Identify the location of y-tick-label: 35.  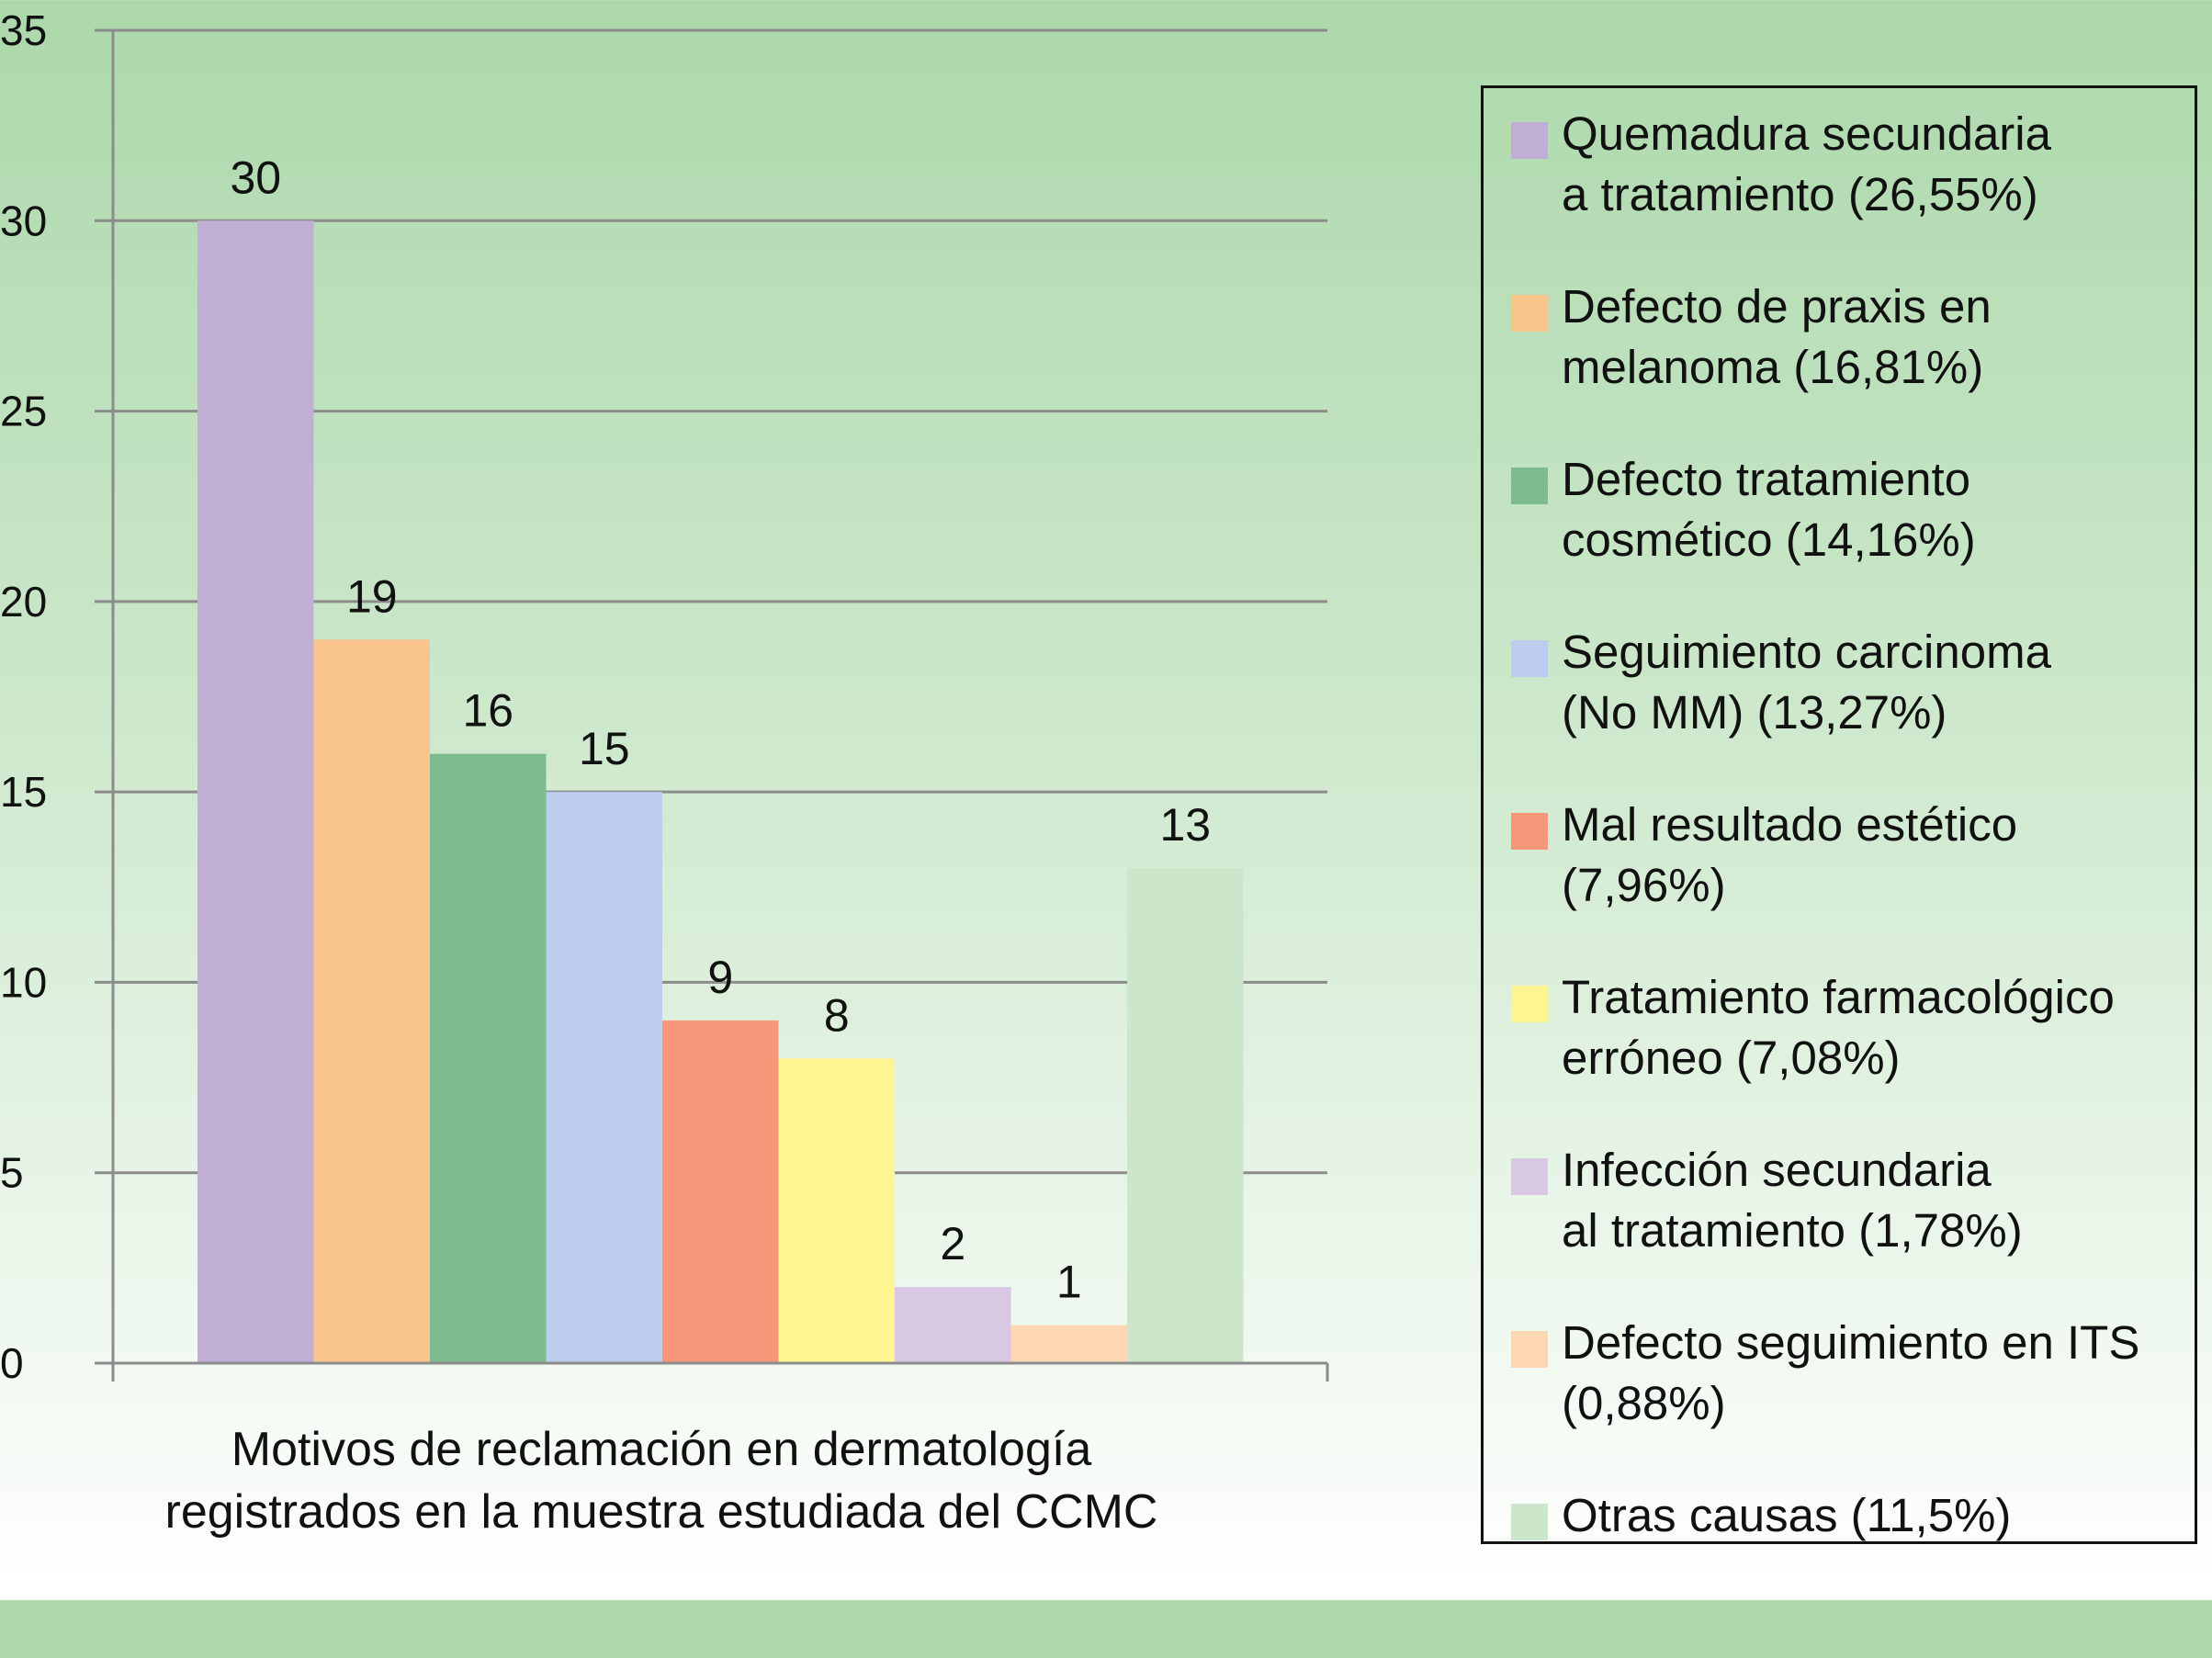
(23, 30).